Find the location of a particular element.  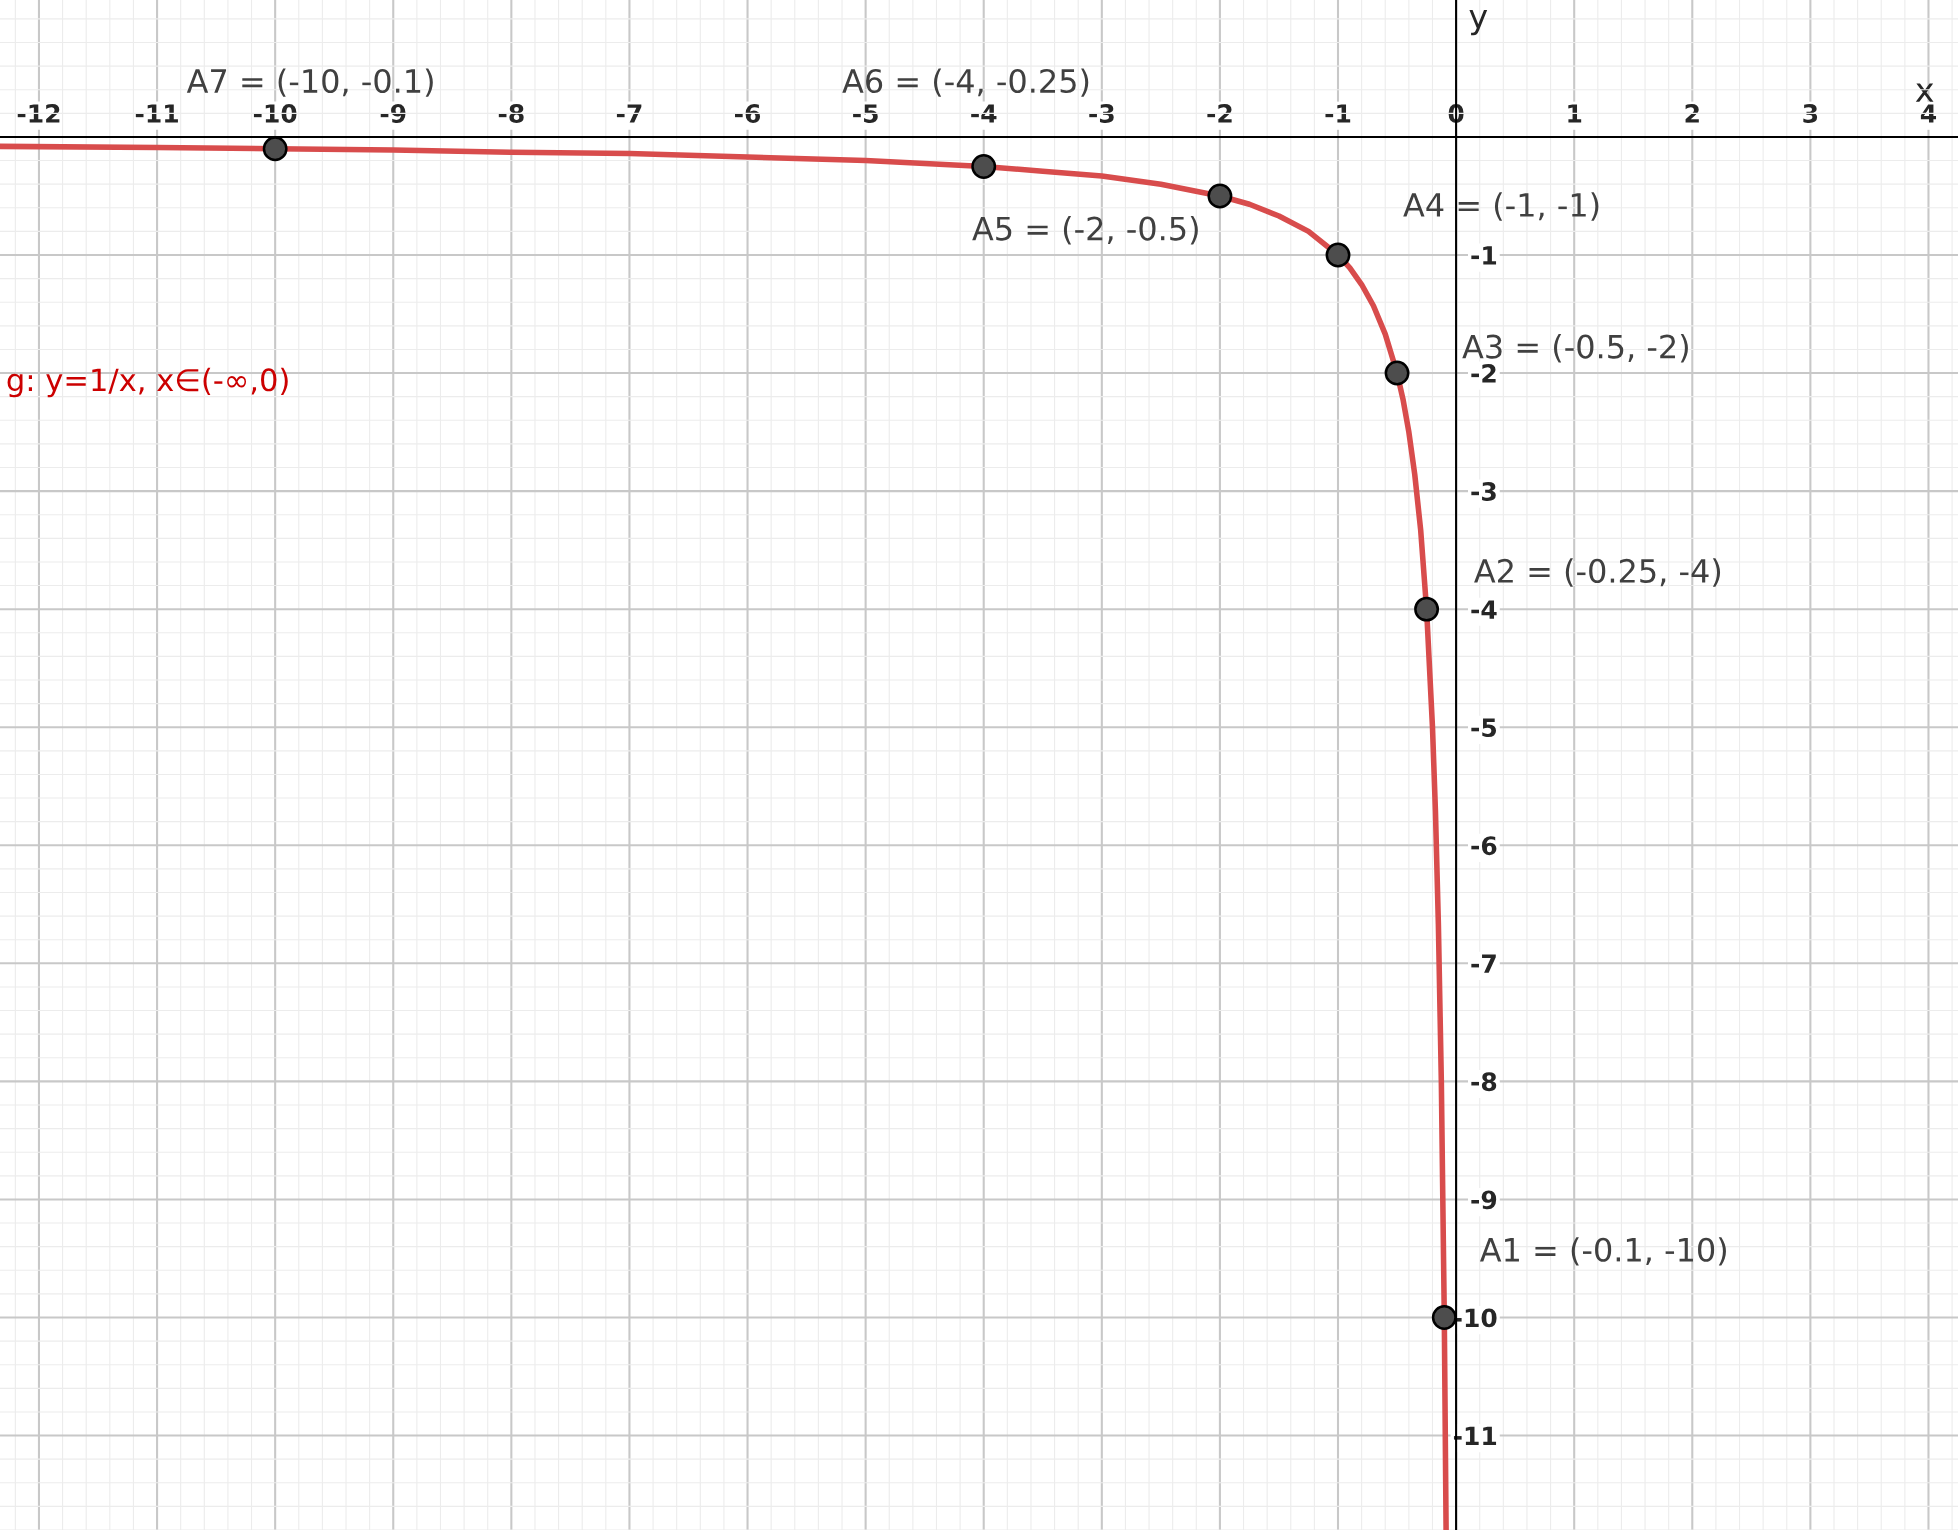

y-tick-label: -6 is located at coordinates (1484, 846).